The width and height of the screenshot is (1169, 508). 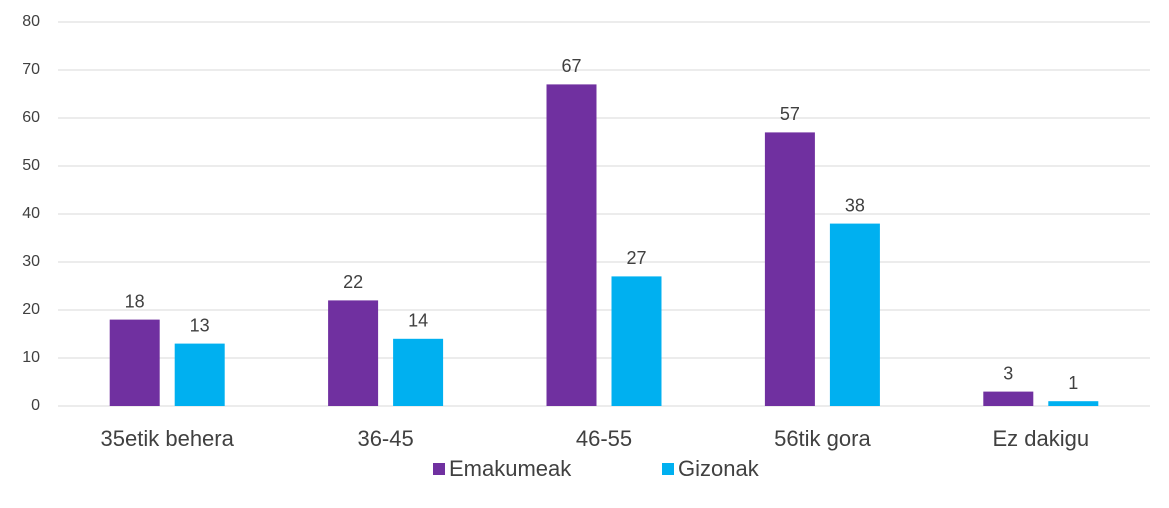 What do you see at coordinates (1008, 373) in the screenshot?
I see `value-label: 3` at bounding box center [1008, 373].